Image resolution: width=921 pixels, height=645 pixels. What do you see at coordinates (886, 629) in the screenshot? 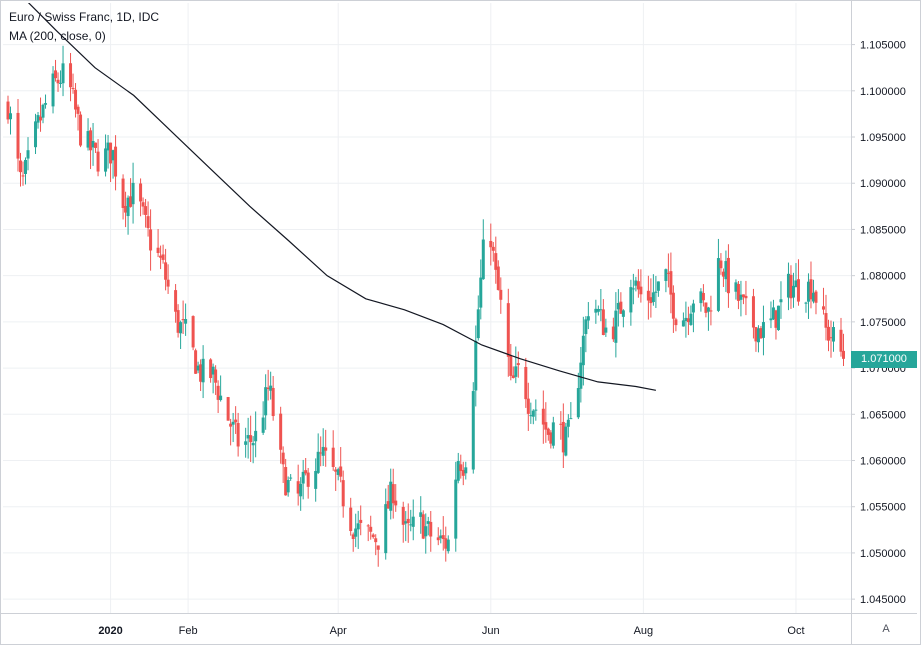
I see `auto-scale-button: A` at bounding box center [886, 629].